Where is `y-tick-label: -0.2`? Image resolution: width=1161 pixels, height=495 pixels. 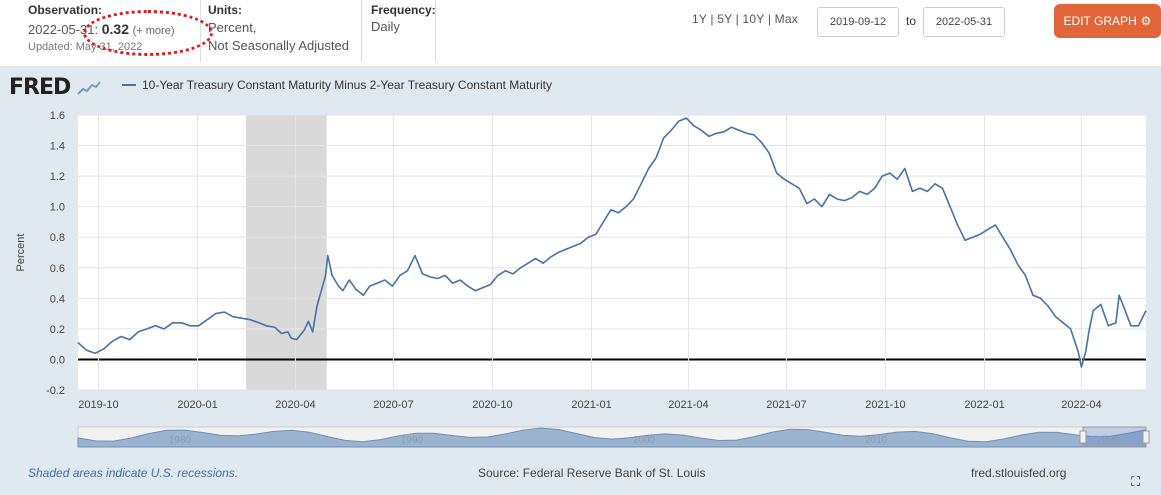
y-tick-label: -0.2 is located at coordinates (55, 391).